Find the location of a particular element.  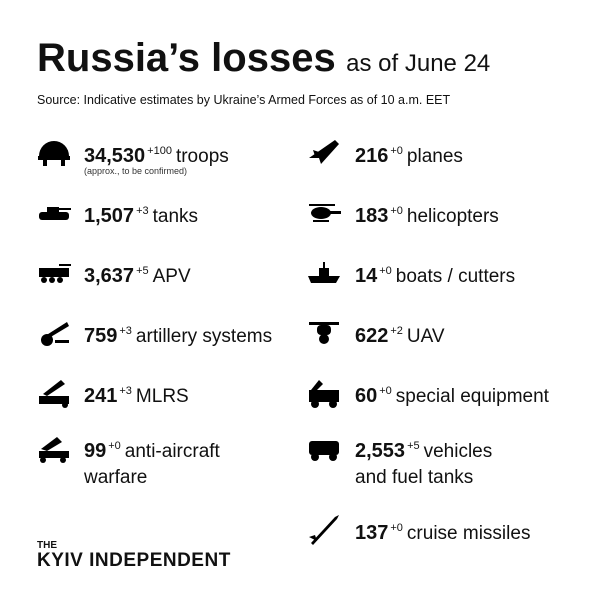

label: troops is located at coordinates (202, 156).